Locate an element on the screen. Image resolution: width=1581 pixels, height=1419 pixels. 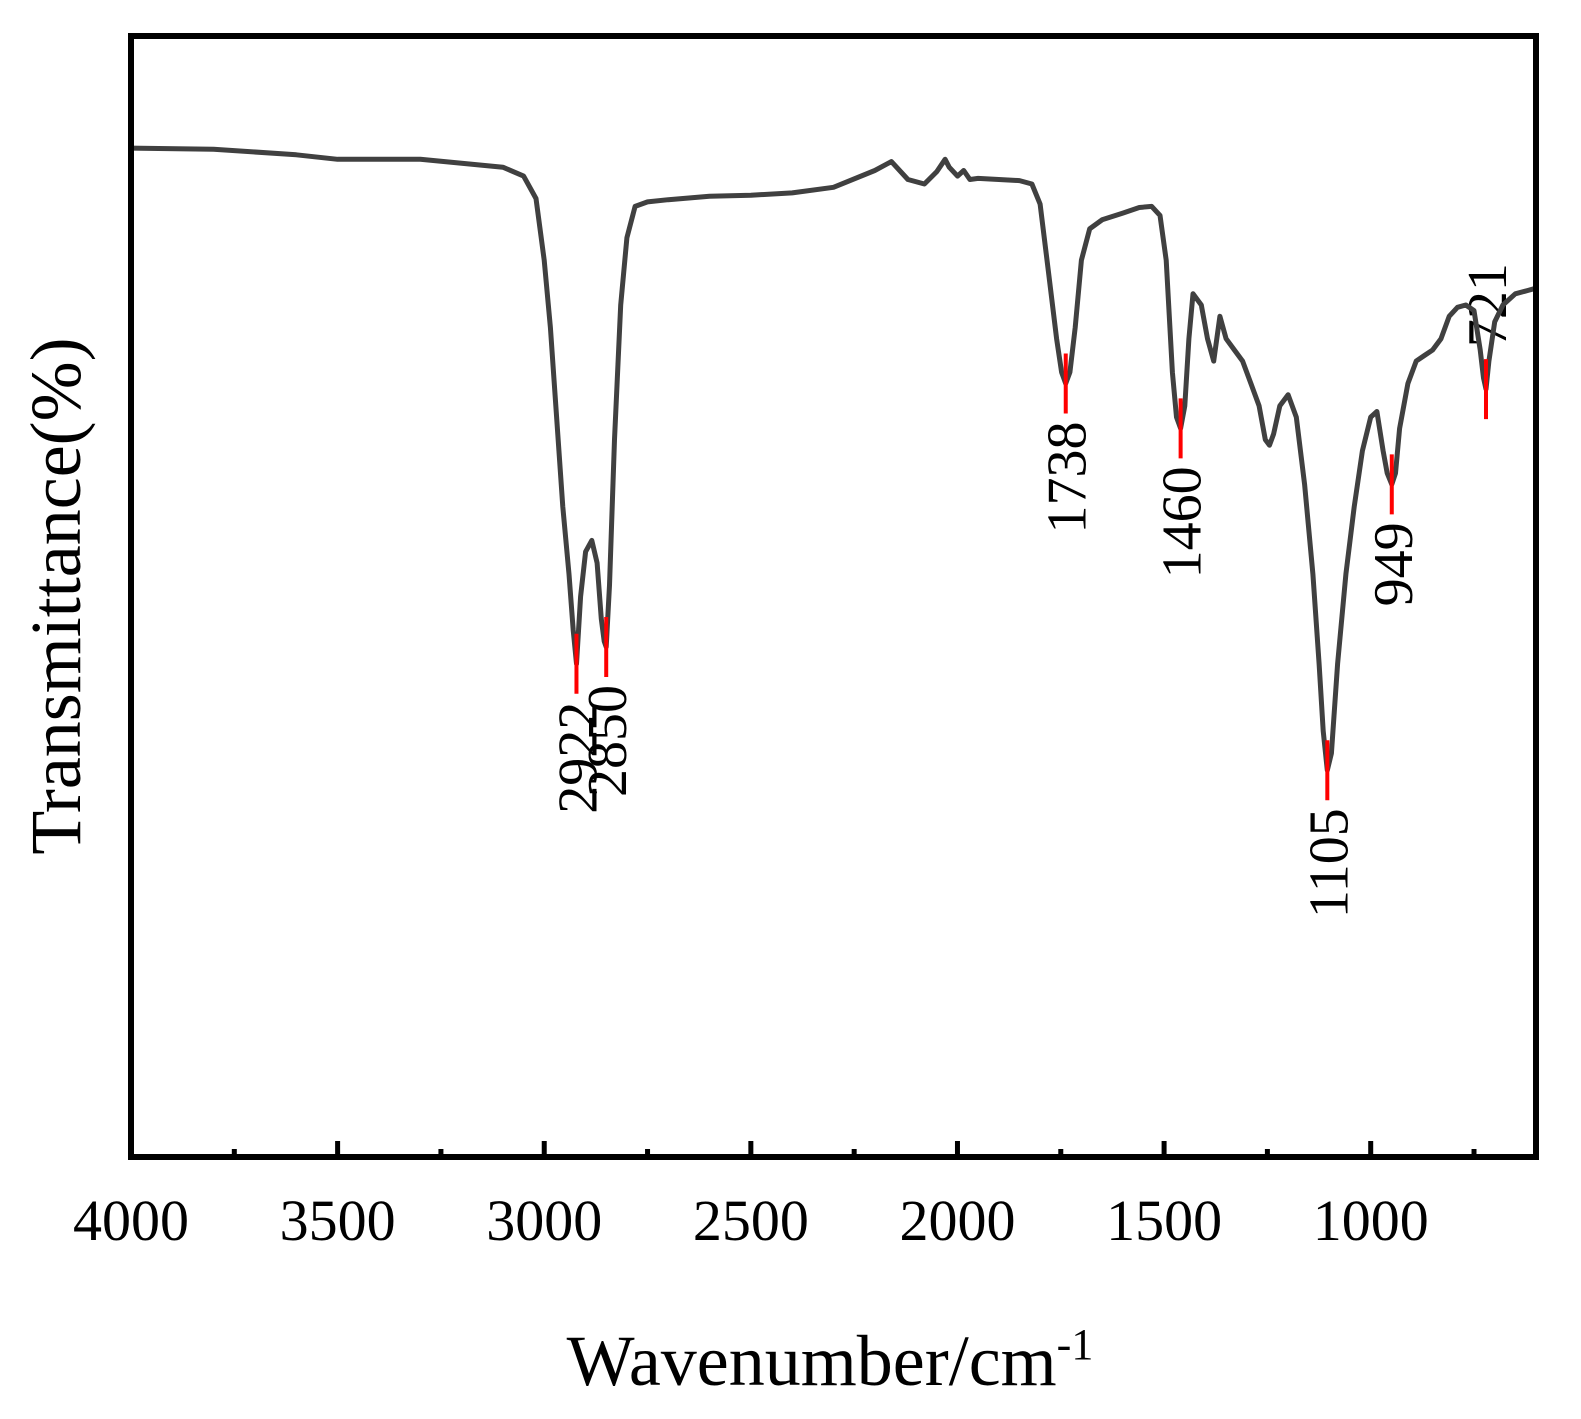
x-axis-ticks is located at coordinates (854, 1149).